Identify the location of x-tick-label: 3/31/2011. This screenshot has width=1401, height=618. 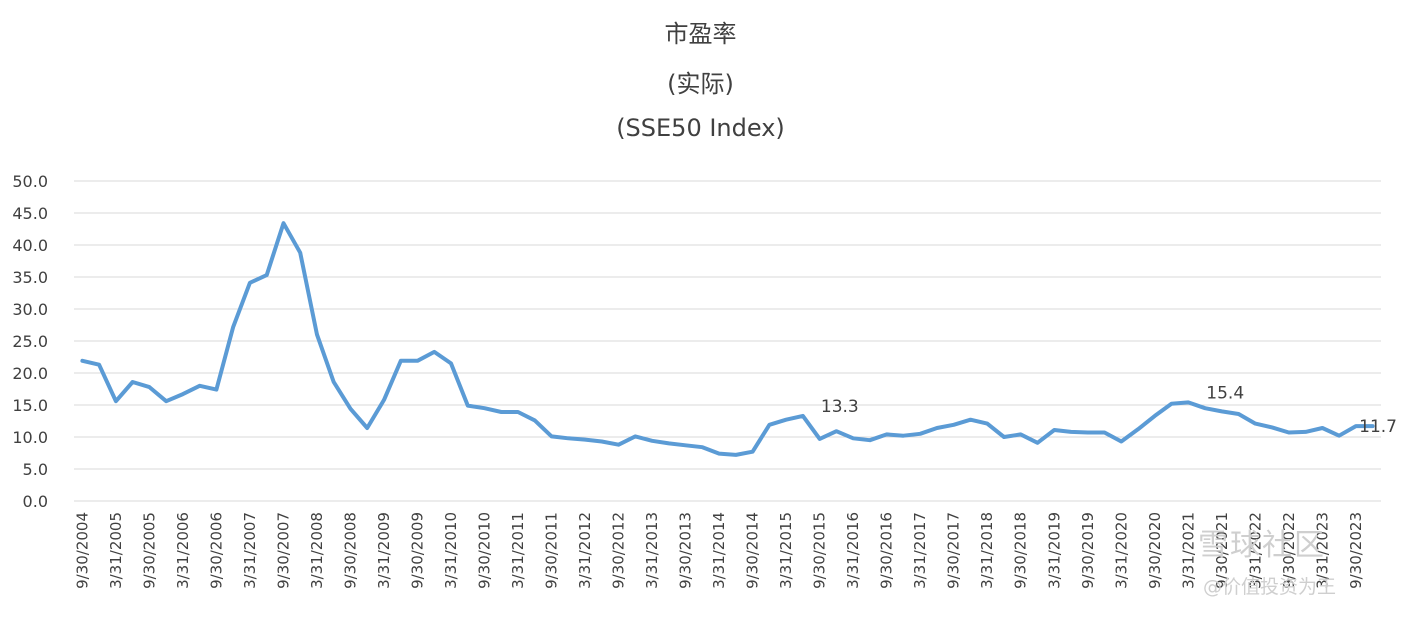
(518, 550).